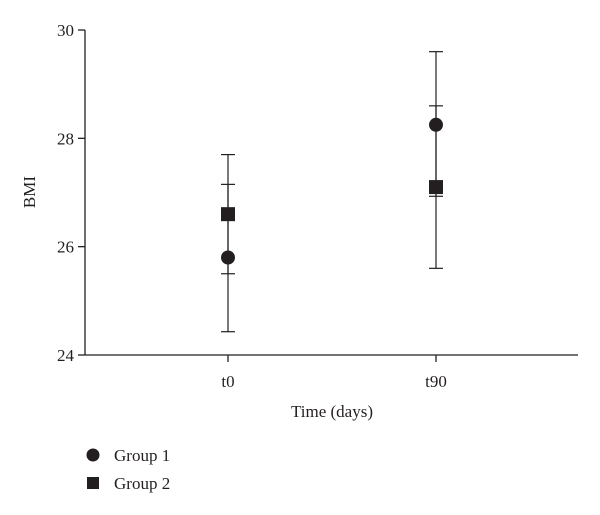 This screenshot has width=600, height=515. Describe the element at coordinates (29, 192) in the screenshot. I see `y-axis-label: BMI` at that location.